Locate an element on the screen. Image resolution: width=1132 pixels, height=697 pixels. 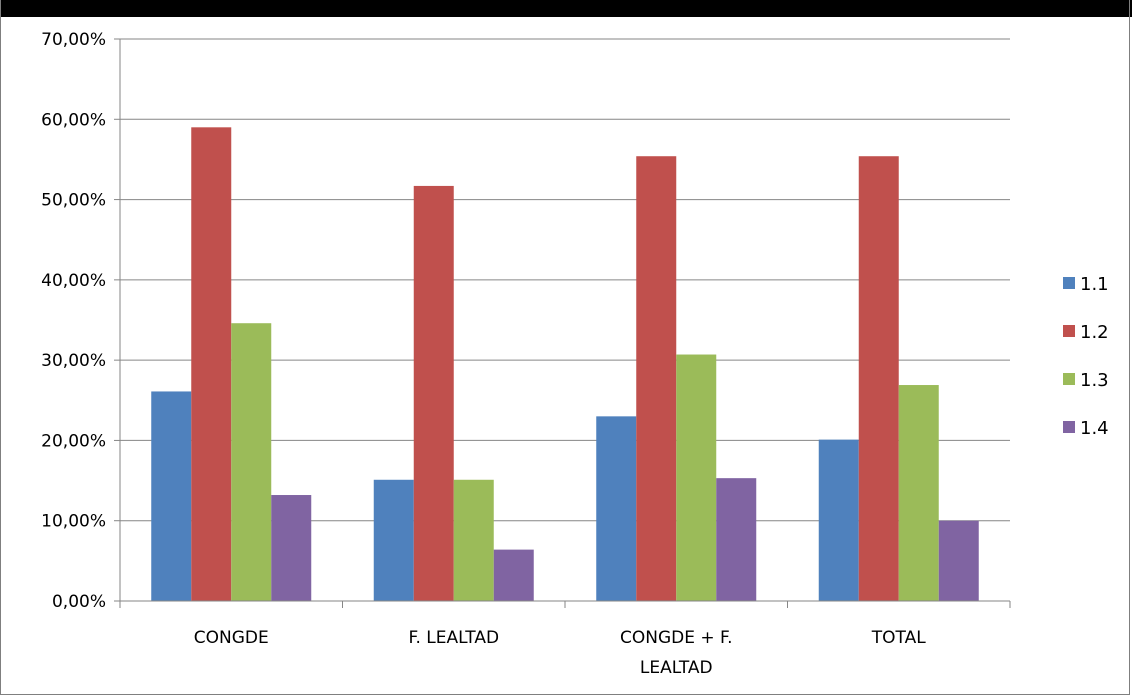
x-tick-label-line: F. LEALTAD is located at coordinates (453, 638).